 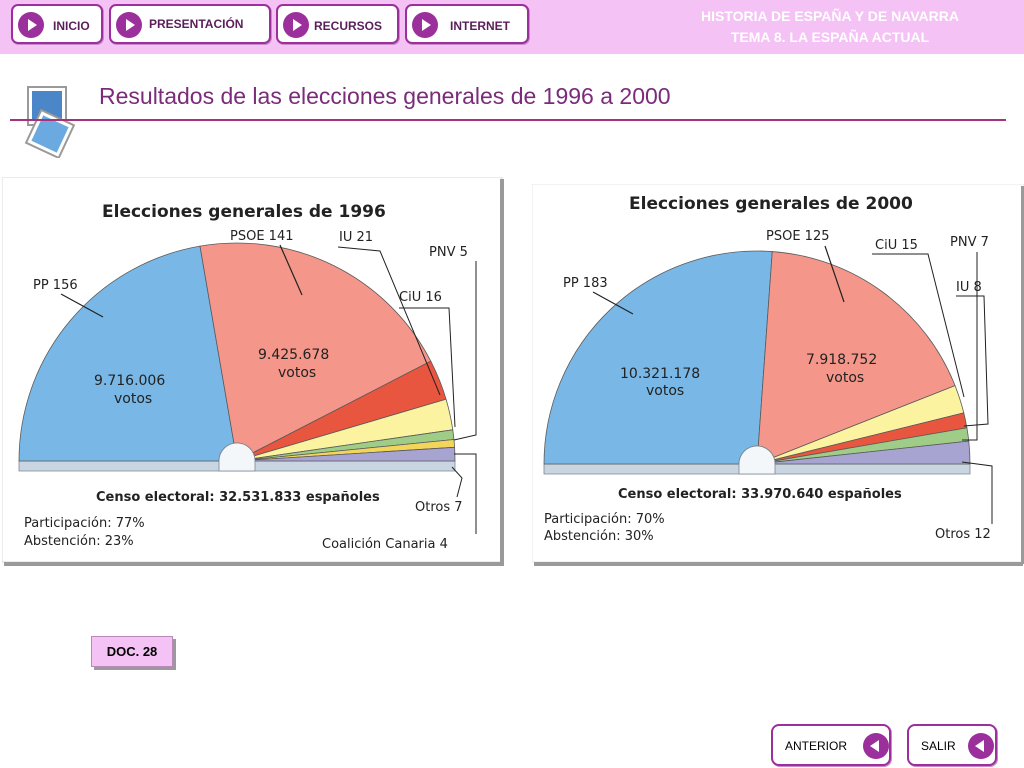 I want to click on presentacion-button: PRESENTACIÓN, so click(x=190, y=24).